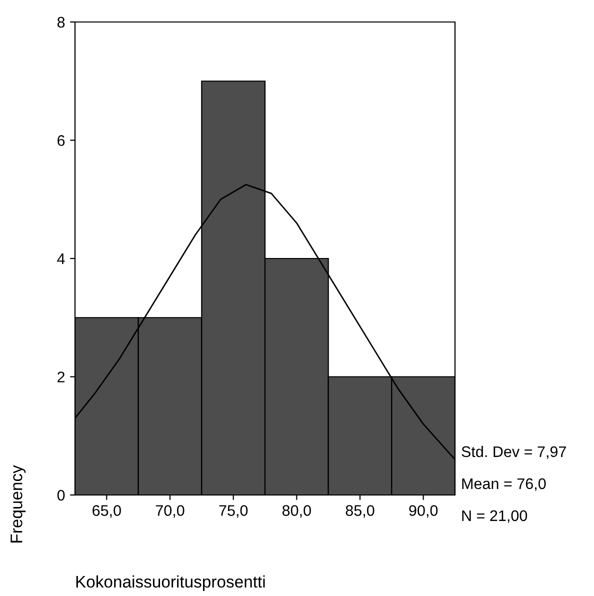 The image size is (594, 596). I want to click on y-axis-title: Frequency, so click(18, 503).